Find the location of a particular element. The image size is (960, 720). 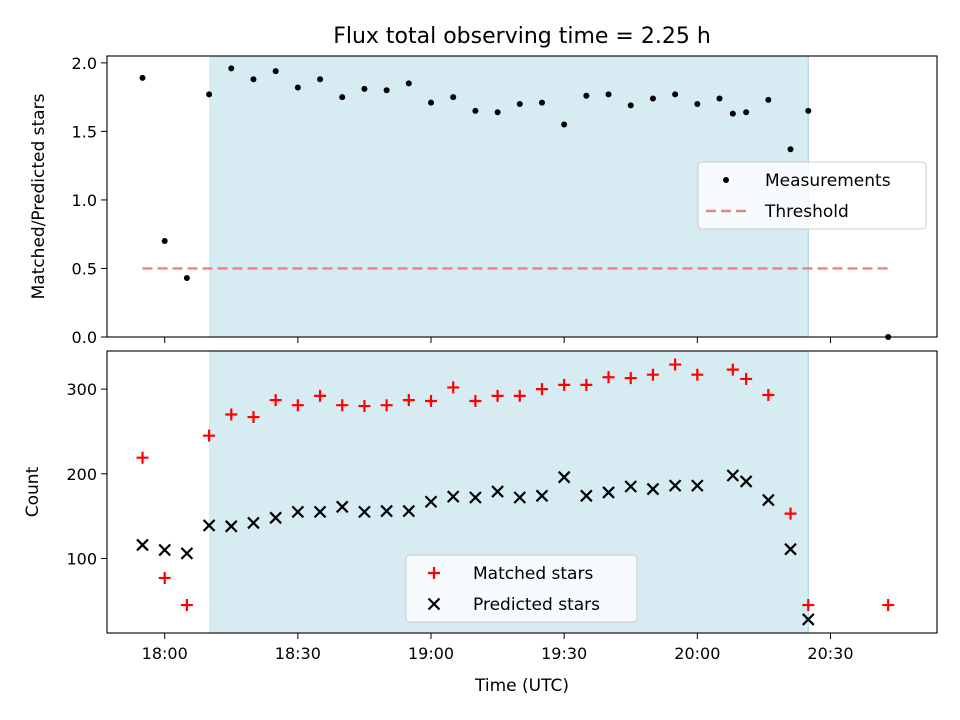

y-tick-label: 1.5 is located at coordinates (84, 131).